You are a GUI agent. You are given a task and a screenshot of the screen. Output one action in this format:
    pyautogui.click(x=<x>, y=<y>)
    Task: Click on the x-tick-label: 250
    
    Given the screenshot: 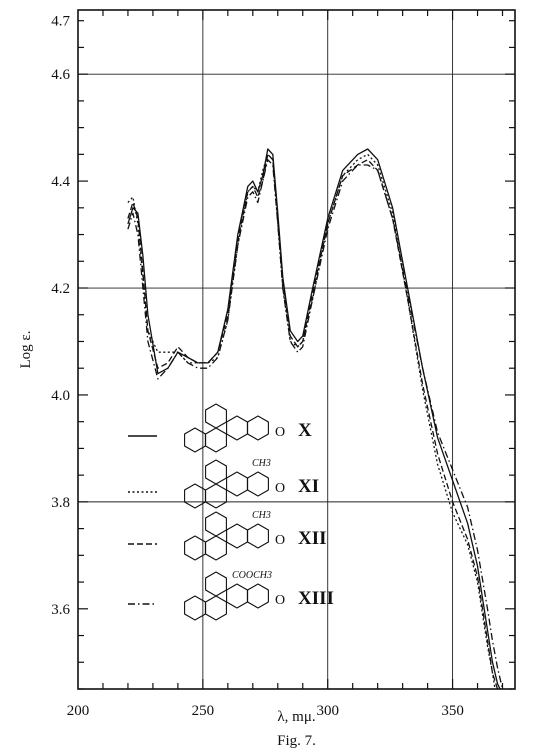 What is the action you would take?
    pyautogui.click(x=203, y=711)
    